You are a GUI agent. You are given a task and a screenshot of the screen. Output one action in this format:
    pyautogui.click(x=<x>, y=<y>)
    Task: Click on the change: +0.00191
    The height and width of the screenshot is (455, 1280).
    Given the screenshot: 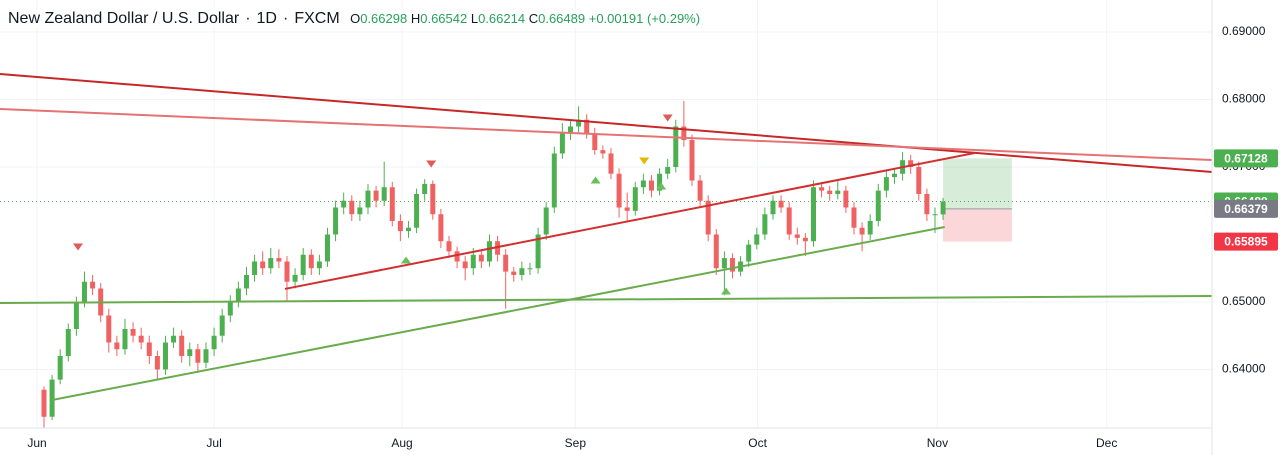 What is the action you would take?
    pyautogui.click(x=616, y=18)
    